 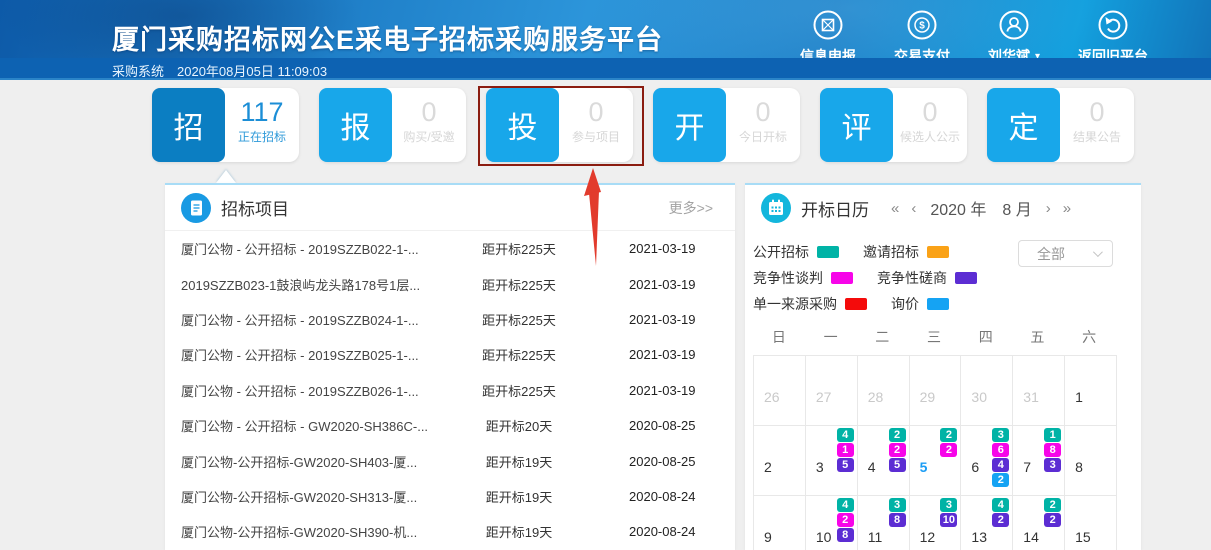 What do you see at coordinates (1113, 25) in the screenshot?
I see `return-arrow-icon` at bounding box center [1113, 25].